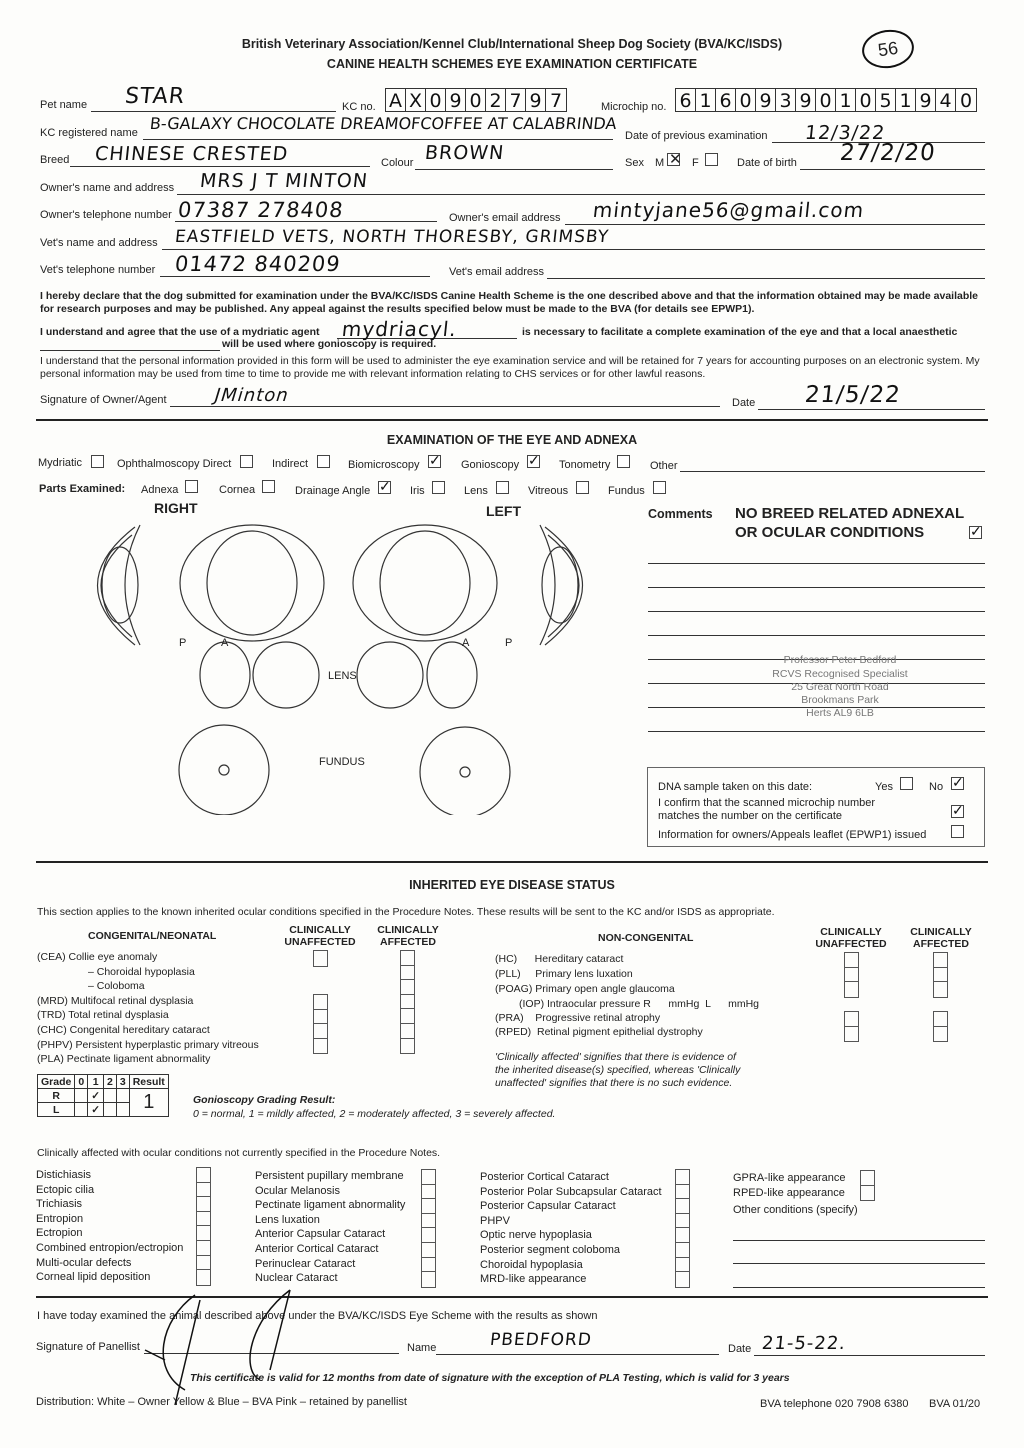 The height and width of the screenshot is (1448, 1024). Describe the element at coordinates (155, 96) in the screenshot. I see `pet-name-value: STAR` at that location.